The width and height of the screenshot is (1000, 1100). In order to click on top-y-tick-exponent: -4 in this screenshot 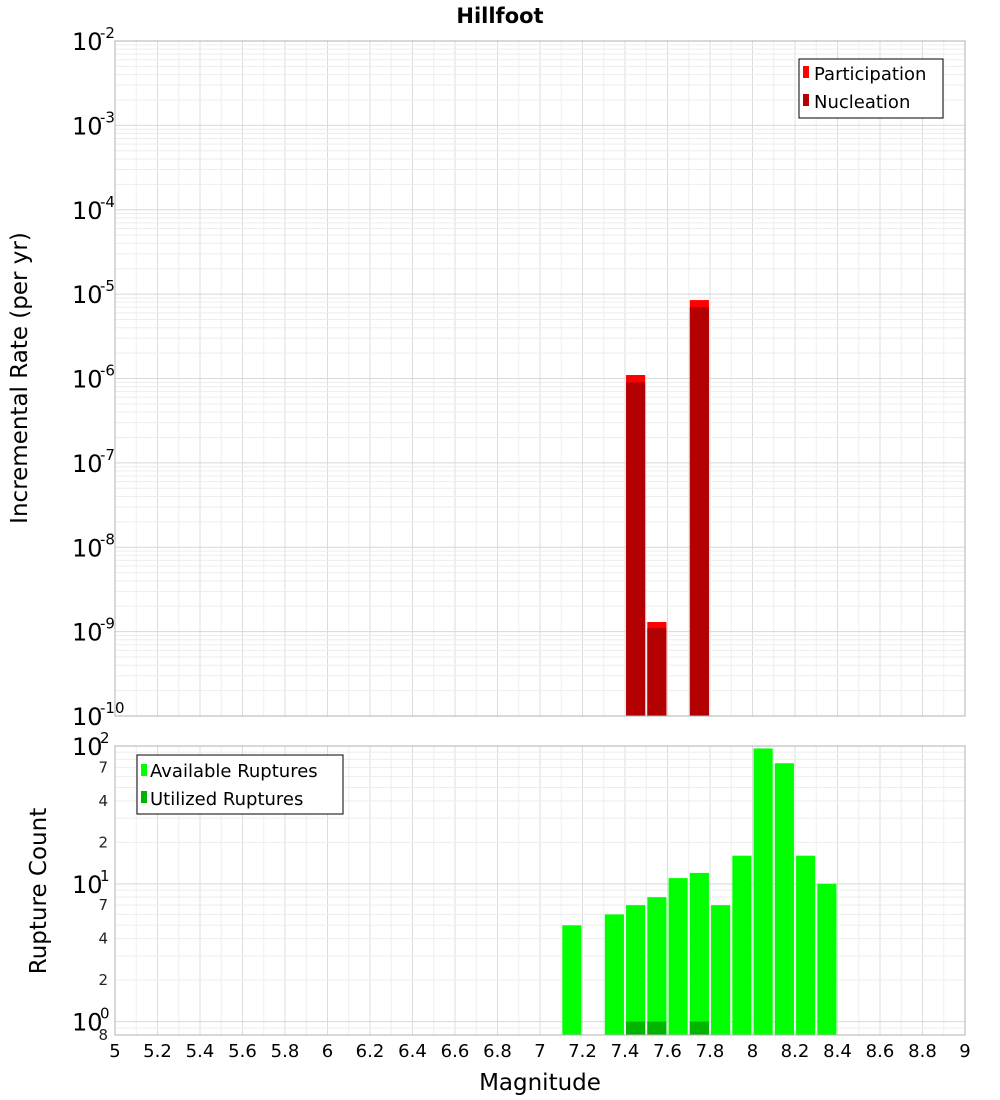, I will do `click(107, 202)`.